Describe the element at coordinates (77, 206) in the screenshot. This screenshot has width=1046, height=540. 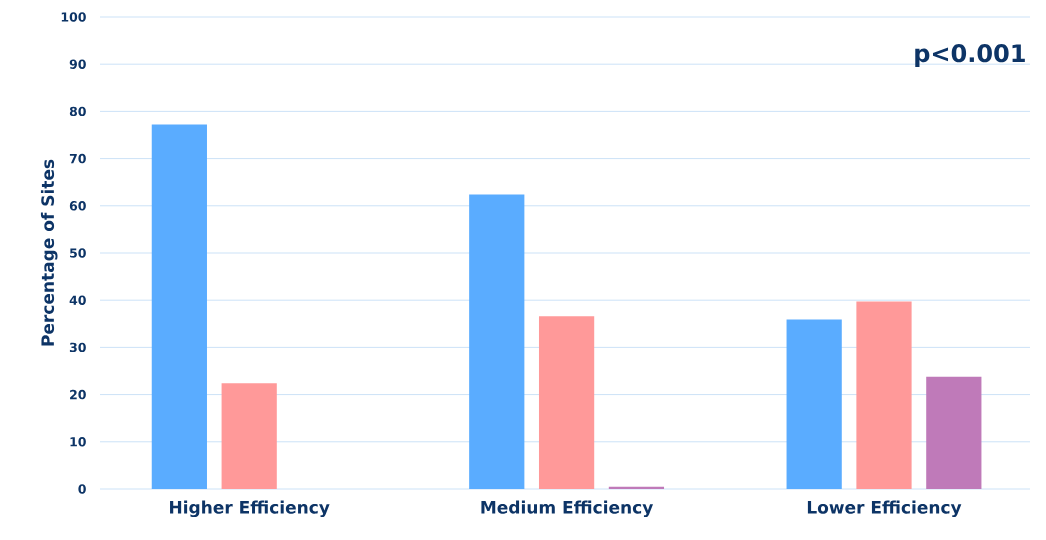
I see `y-tick-label: 60` at that location.